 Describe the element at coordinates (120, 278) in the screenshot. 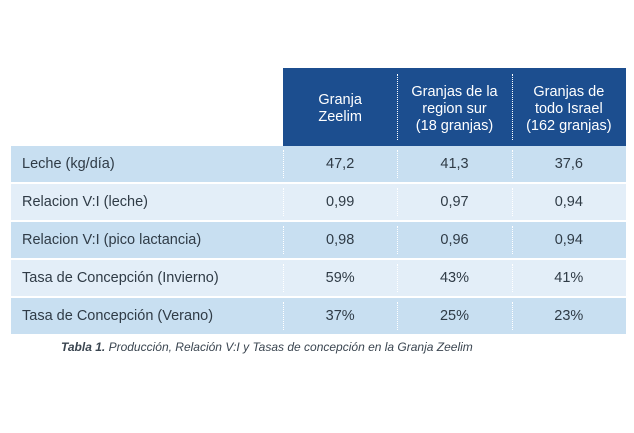

I see `row-label: Tasa de Concepción (Invierno)` at that location.